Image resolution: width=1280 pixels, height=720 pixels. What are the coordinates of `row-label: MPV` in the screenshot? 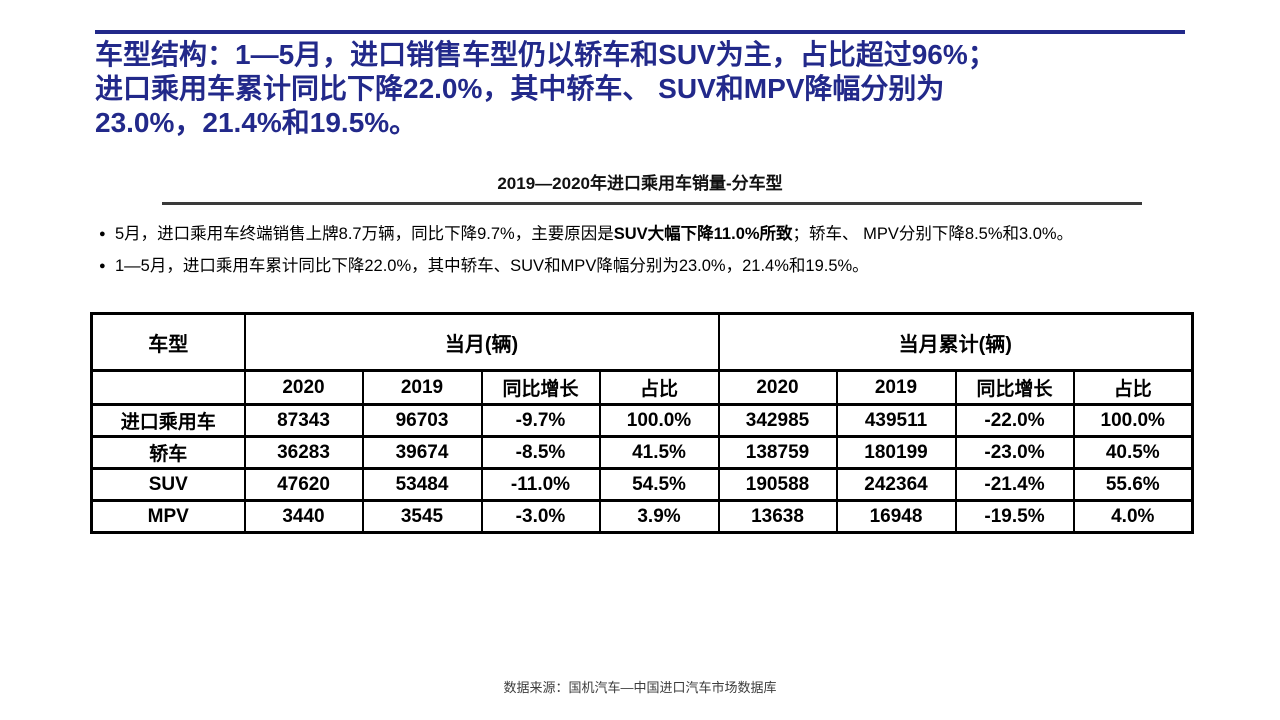 It's located at (168, 516).